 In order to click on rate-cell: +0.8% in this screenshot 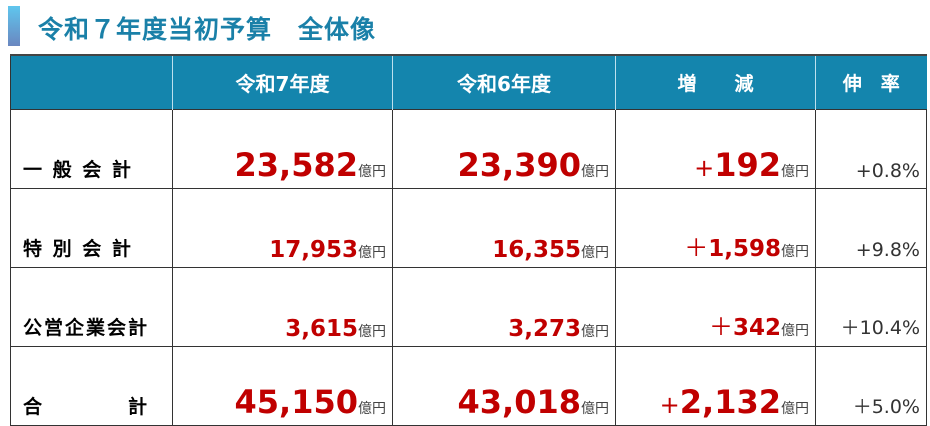, I will do `click(871, 149)`.